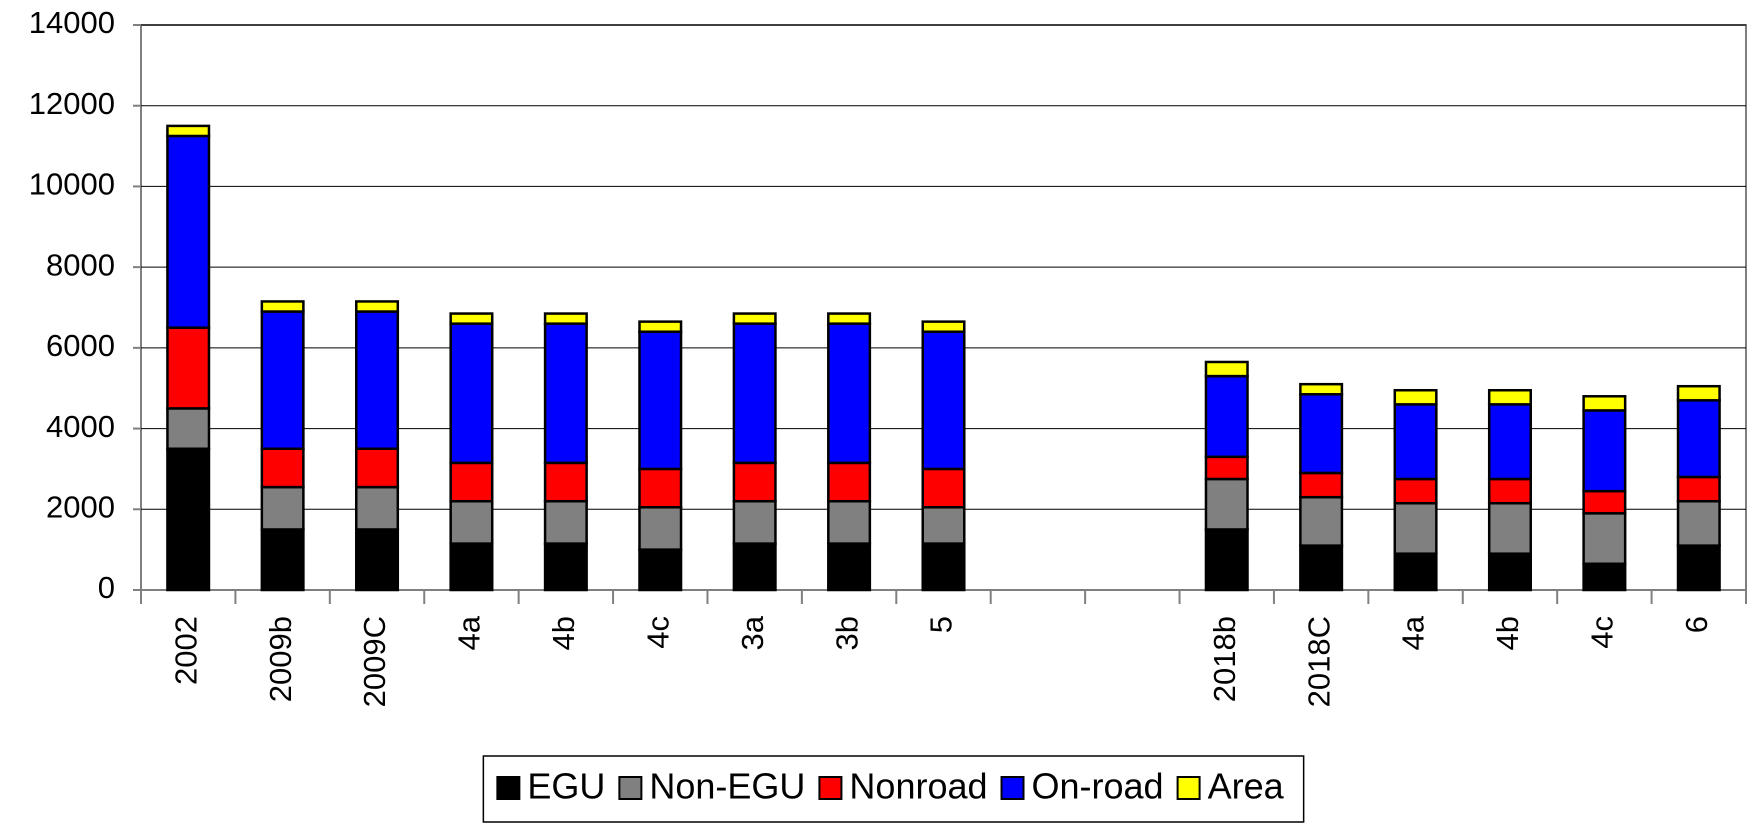 This screenshot has width=1753, height=826. Describe the element at coordinates (374, 661) in the screenshot. I see `x-tick-label: 2009C` at that location.